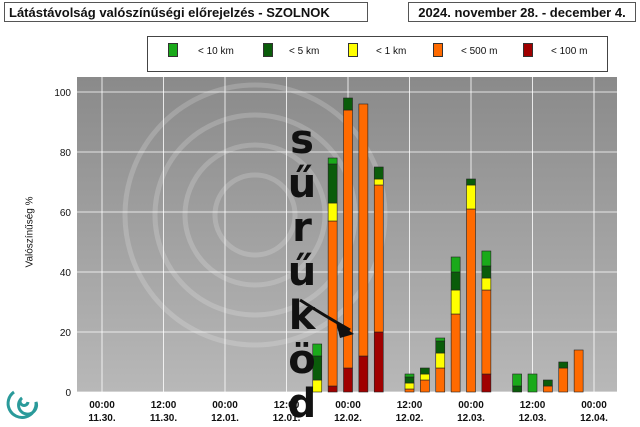 The height and width of the screenshot is (427, 640). What do you see at coordinates (569, 51) in the screenshot?
I see `legend-label-100m: < 100 m` at bounding box center [569, 51].